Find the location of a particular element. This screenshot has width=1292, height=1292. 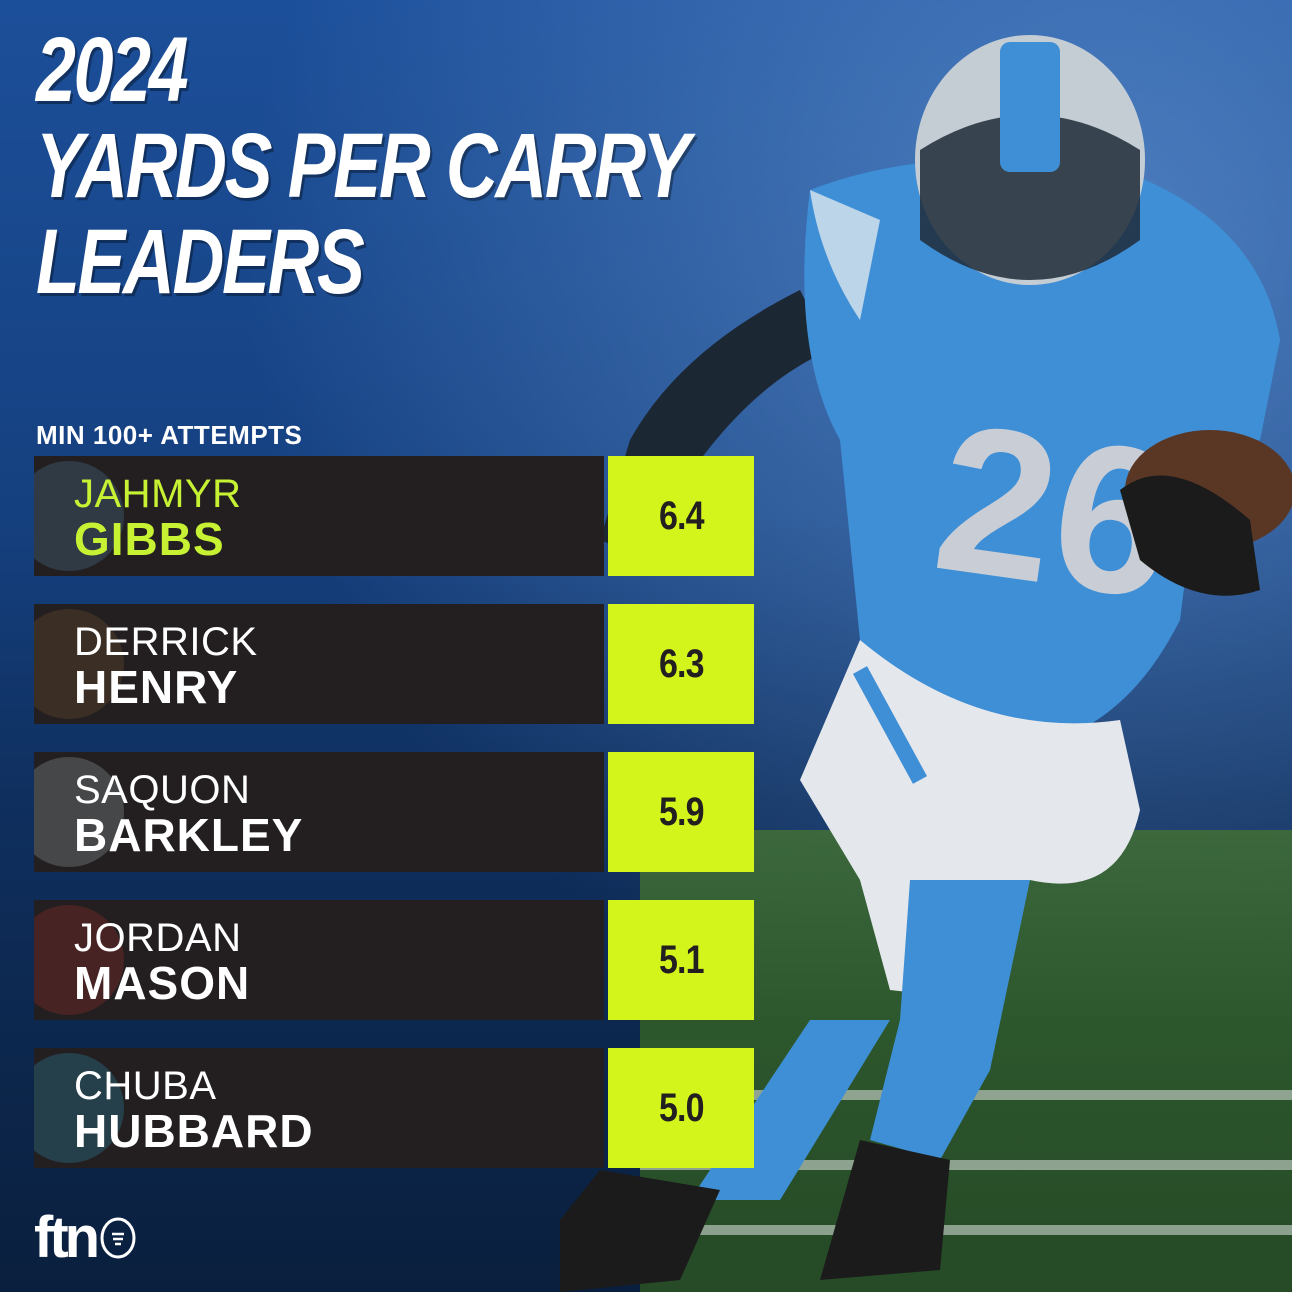

leader-row: SAQUON BARKLEY 5.9 is located at coordinates (394, 812).